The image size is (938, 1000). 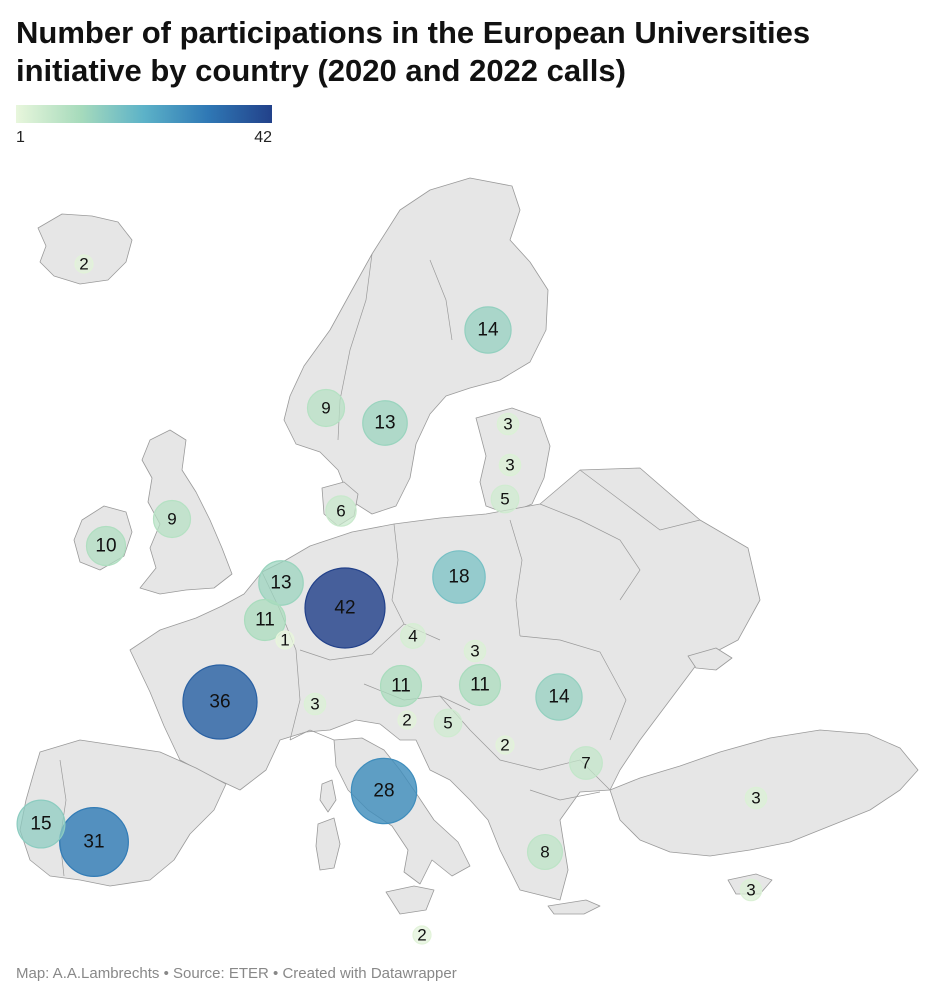 I want to click on bubble-label-croatia: 5, so click(x=447, y=723).